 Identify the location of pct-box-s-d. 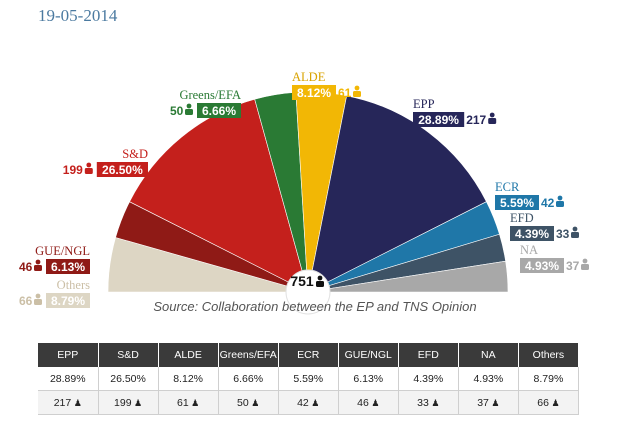
(122, 169).